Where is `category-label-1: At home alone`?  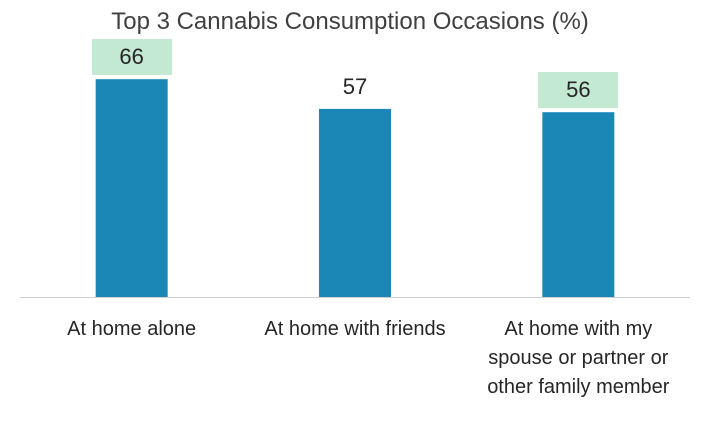 category-label-1: At home alone is located at coordinates (132, 329).